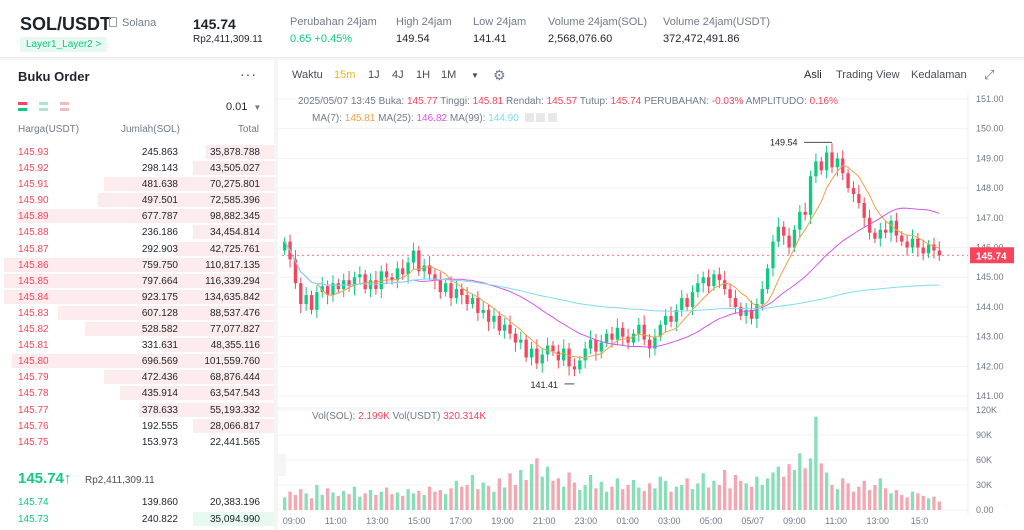 The height and width of the screenshot is (530, 1024). I want to click on ask-row: 145.90 497.501 72,585.396, so click(137, 200).